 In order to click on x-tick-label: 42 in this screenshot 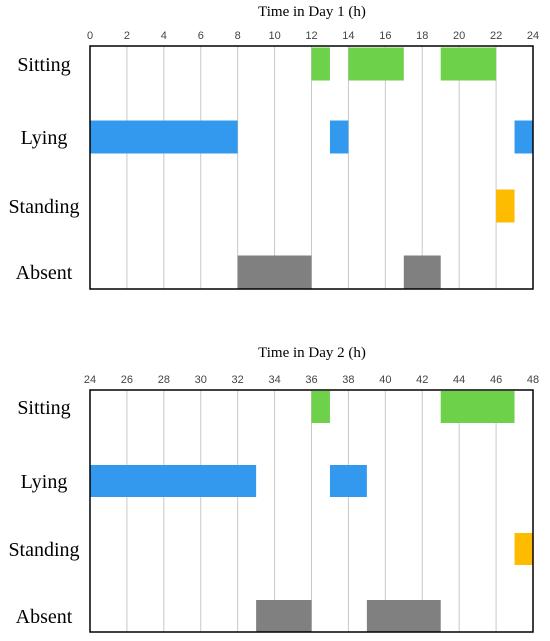, I will do `click(422, 380)`.